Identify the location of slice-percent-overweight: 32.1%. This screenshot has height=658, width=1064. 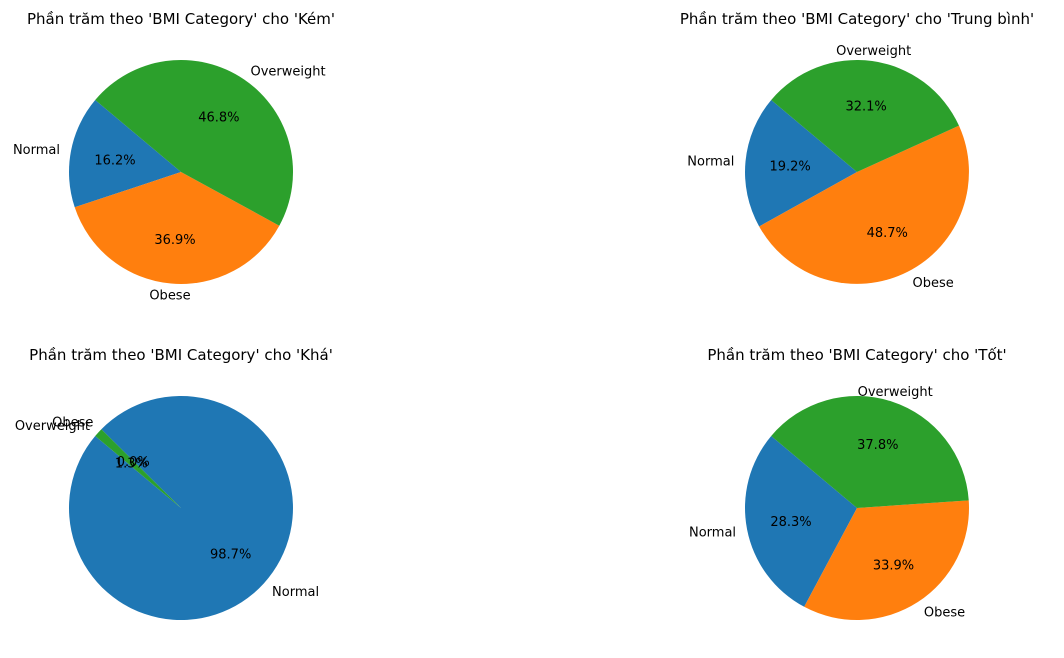
(865, 106).